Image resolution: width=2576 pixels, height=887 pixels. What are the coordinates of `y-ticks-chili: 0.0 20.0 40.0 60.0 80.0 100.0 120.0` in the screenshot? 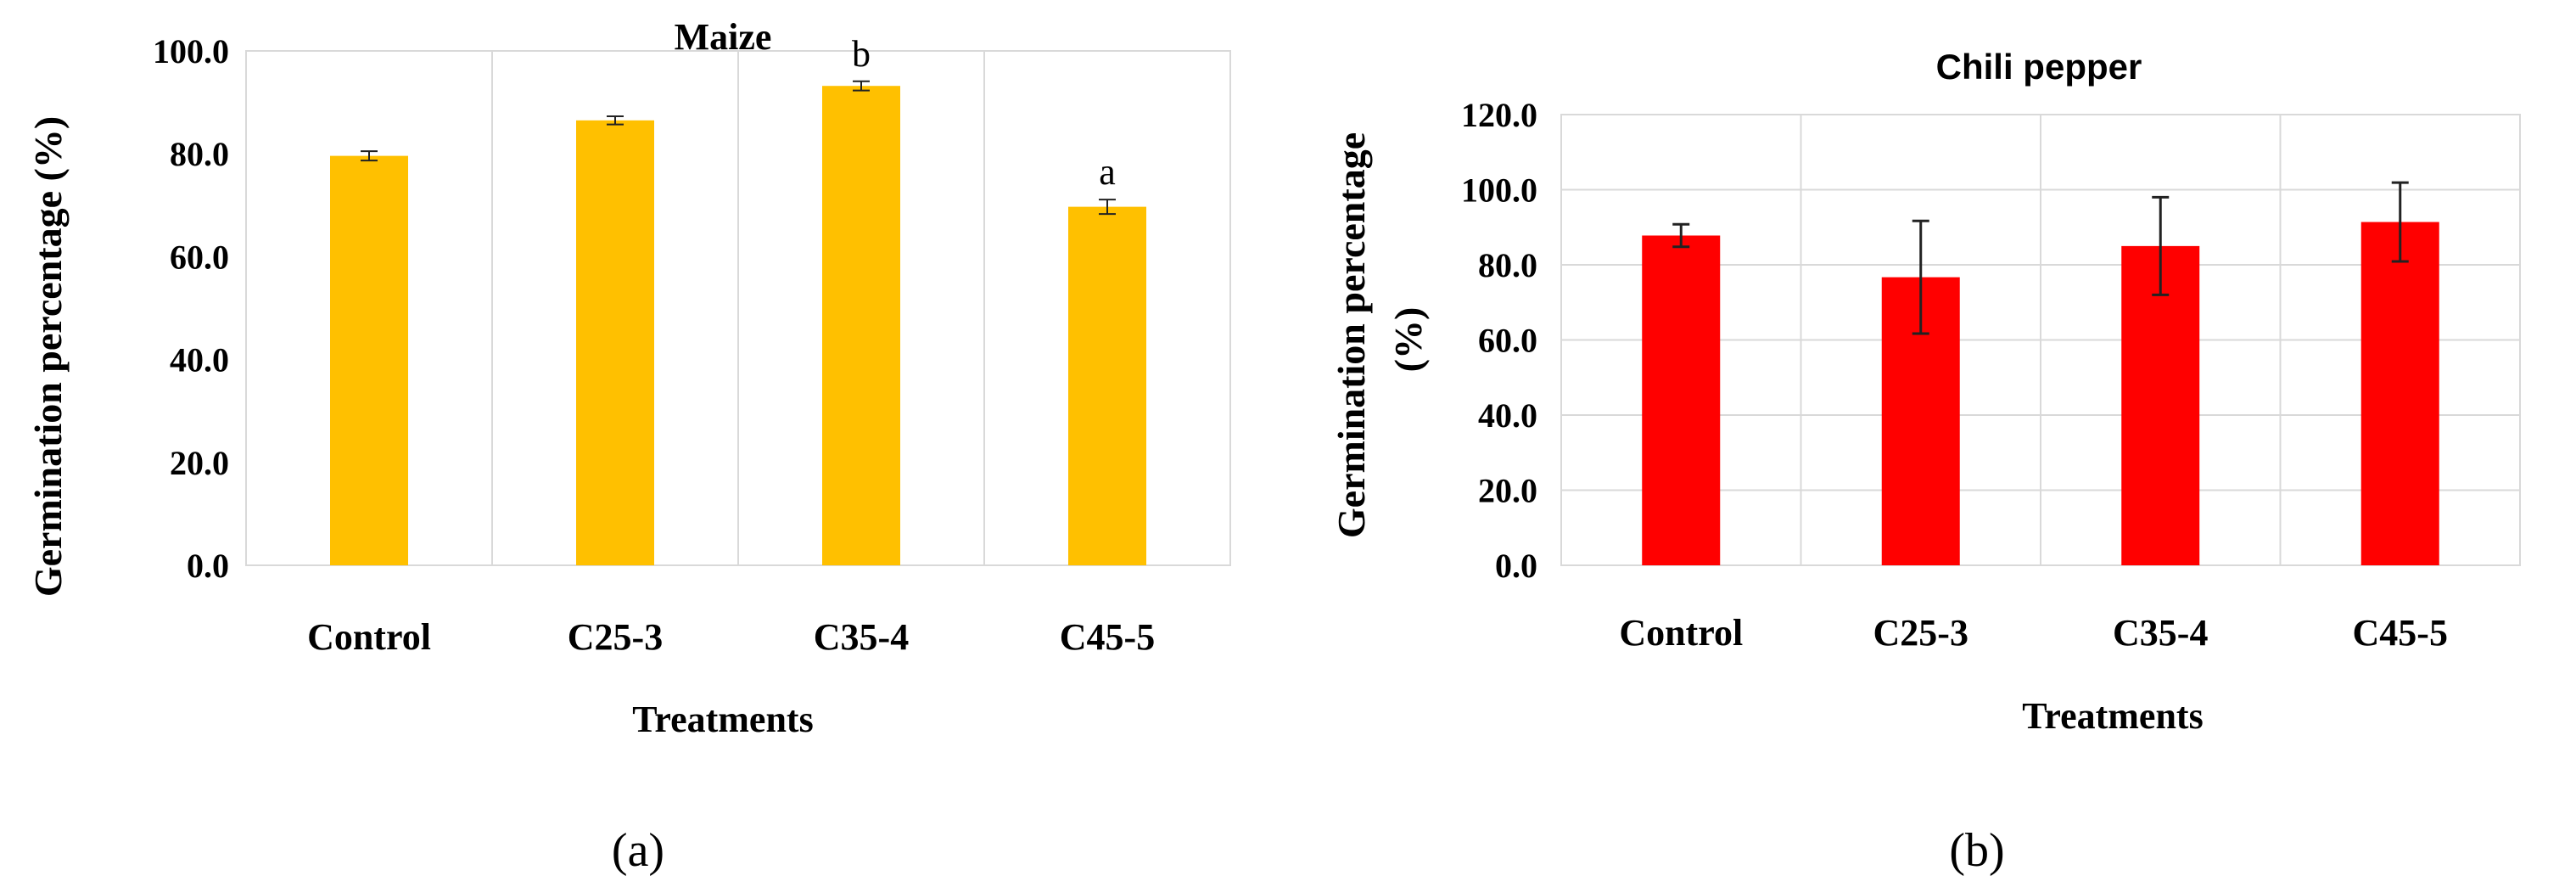 It's located at (1499, 340).